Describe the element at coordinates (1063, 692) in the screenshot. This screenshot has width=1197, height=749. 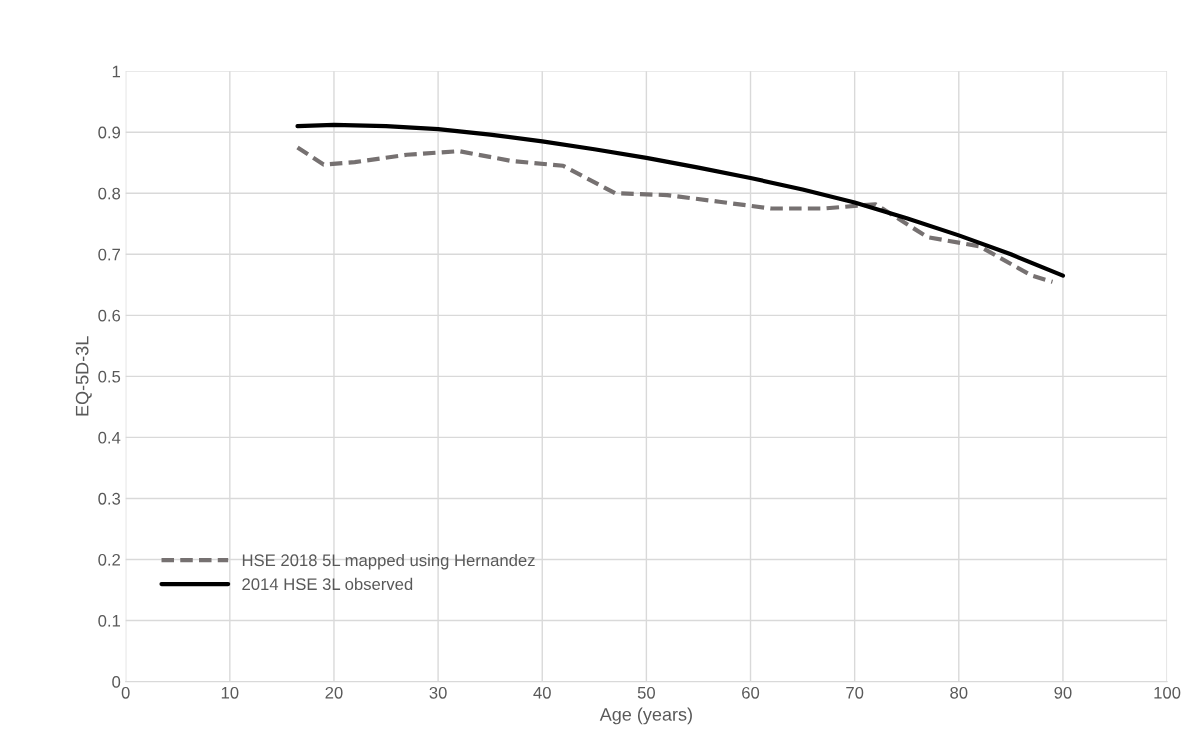
I see `x-tick-label: 90` at that location.